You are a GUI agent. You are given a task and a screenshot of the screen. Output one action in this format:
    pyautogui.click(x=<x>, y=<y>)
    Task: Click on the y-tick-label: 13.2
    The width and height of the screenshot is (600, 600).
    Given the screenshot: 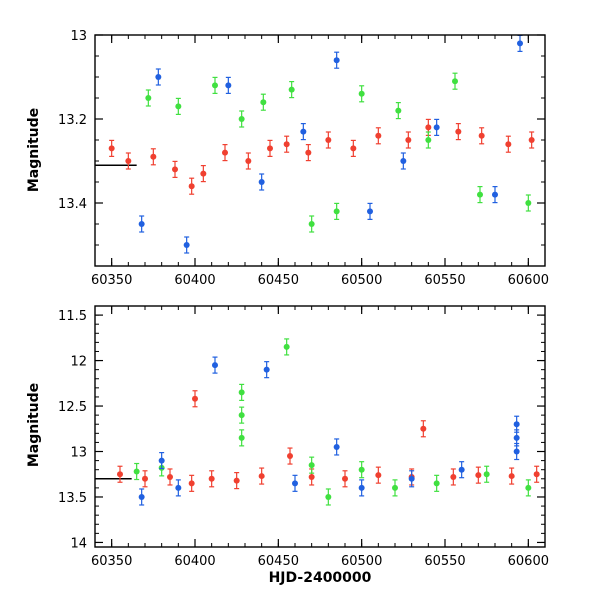 What is the action you would take?
    pyautogui.click(x=72, y=120)
    